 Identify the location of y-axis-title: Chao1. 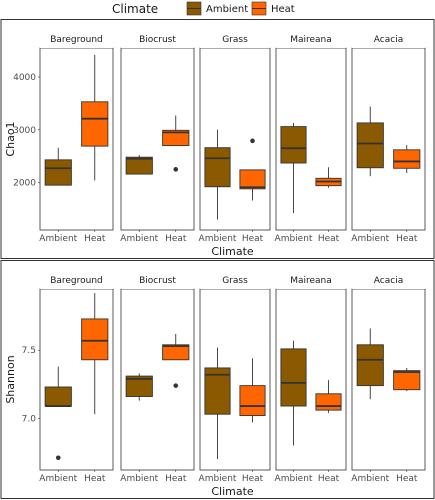
(10, 138).